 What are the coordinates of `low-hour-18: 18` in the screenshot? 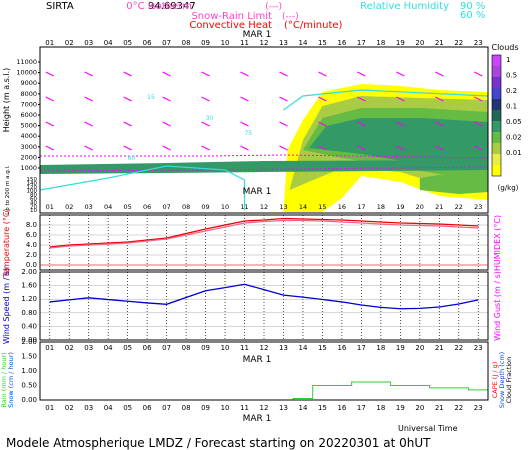 It's located at (381, 207).